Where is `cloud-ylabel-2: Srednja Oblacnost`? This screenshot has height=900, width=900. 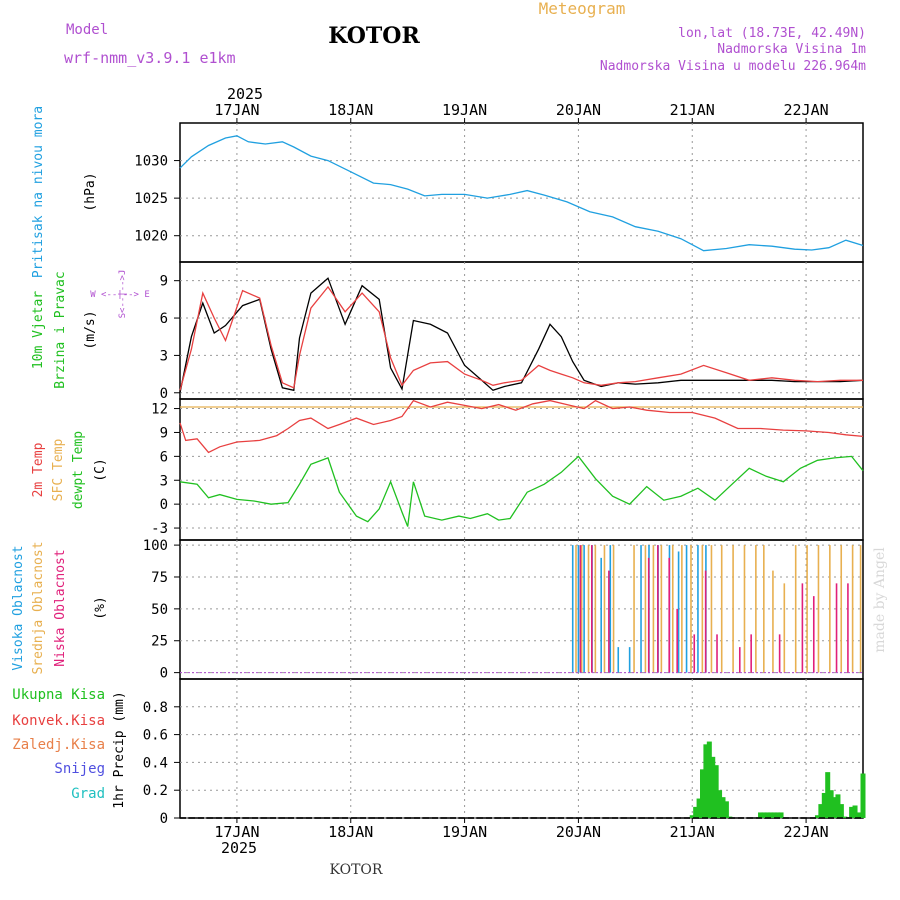 cloud-ylabel-2: Srednja Oblacnost is located at coordinates (38, 607).